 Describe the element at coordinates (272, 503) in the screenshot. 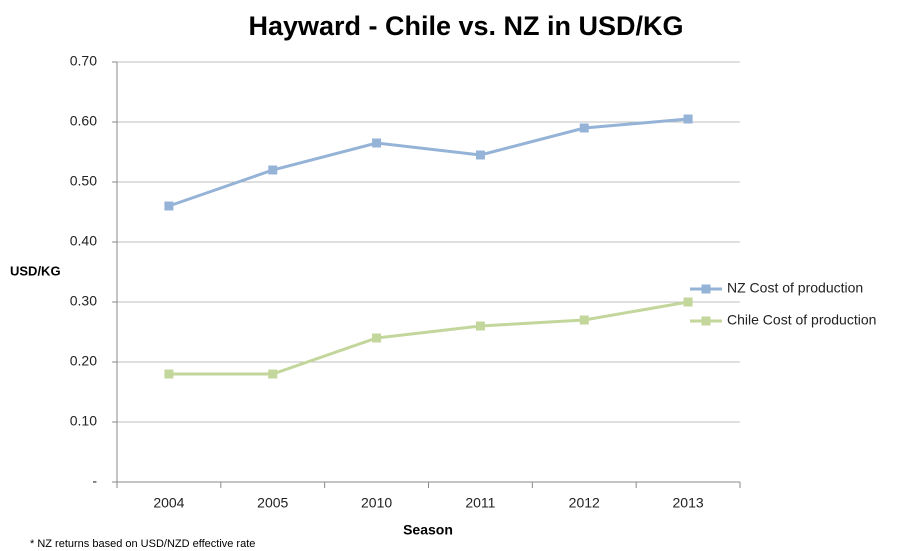

I see `x-tick-label: 2005` at that location.